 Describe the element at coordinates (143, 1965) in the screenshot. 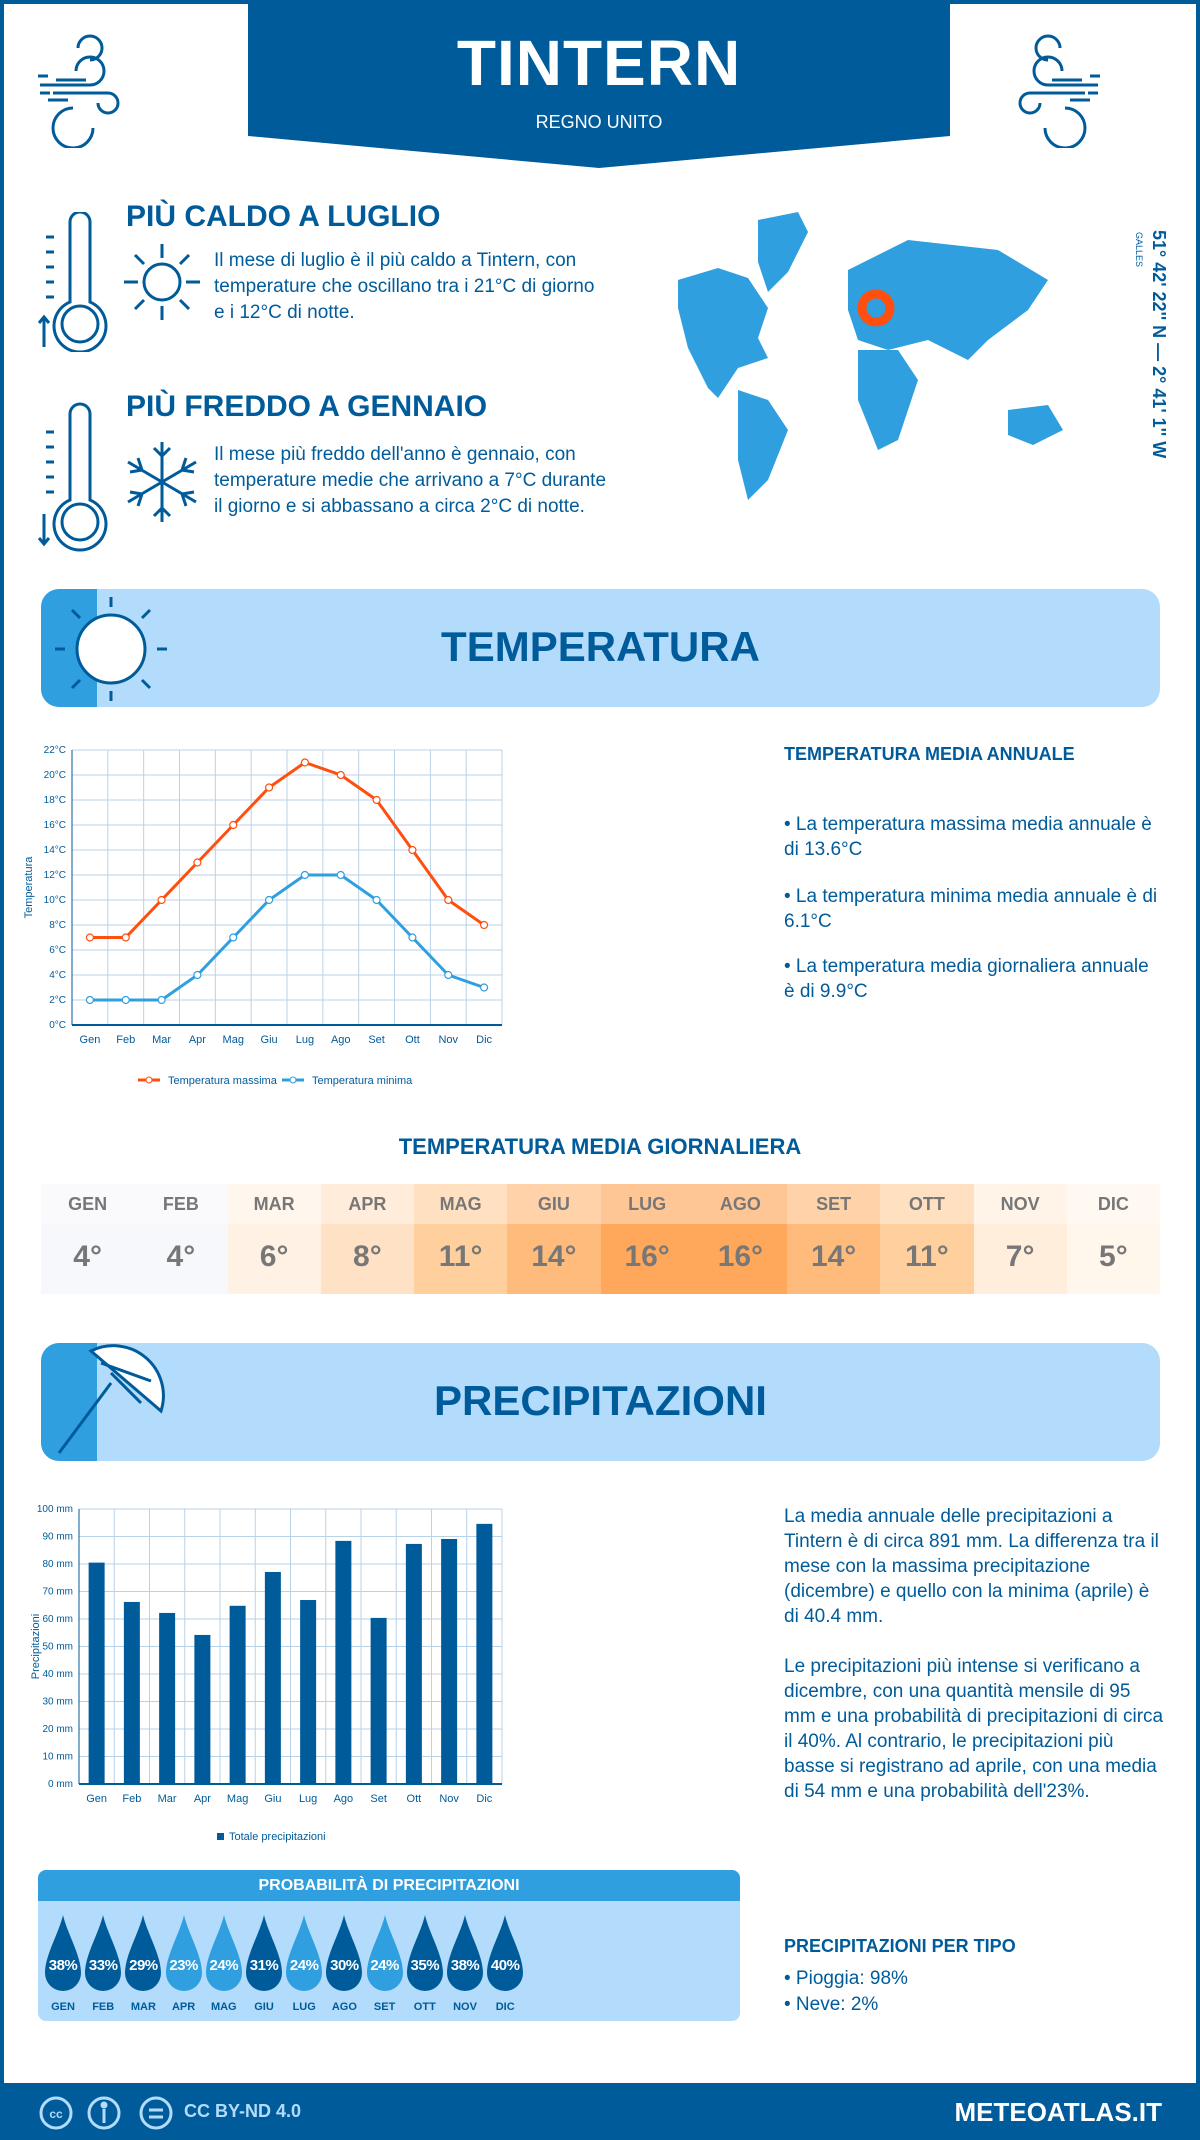

I see `probability-value: 29%` at that location.